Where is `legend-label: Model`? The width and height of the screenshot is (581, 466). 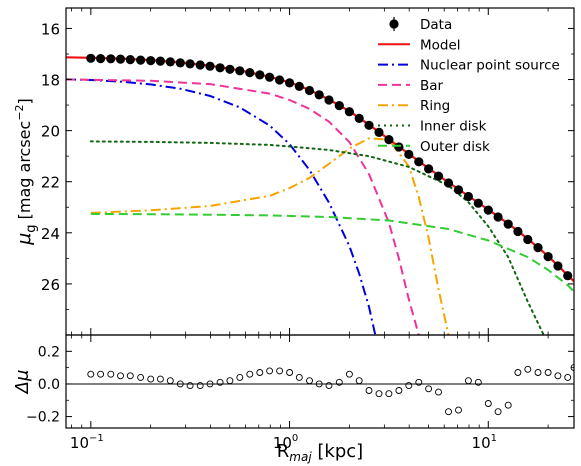
legend-label: Model is located at coordinates (440, 45).